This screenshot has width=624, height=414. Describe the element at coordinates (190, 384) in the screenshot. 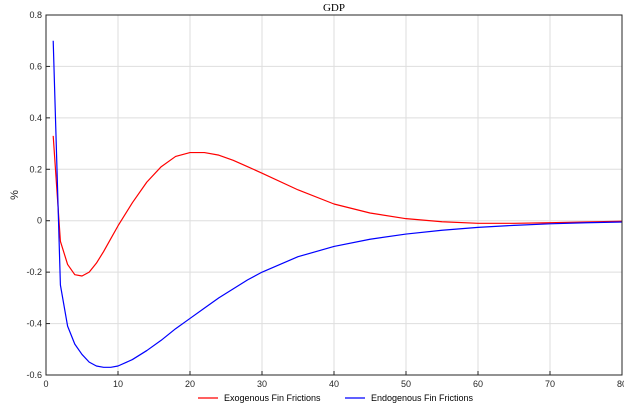

I see `x-tick-label: 20` at that location.